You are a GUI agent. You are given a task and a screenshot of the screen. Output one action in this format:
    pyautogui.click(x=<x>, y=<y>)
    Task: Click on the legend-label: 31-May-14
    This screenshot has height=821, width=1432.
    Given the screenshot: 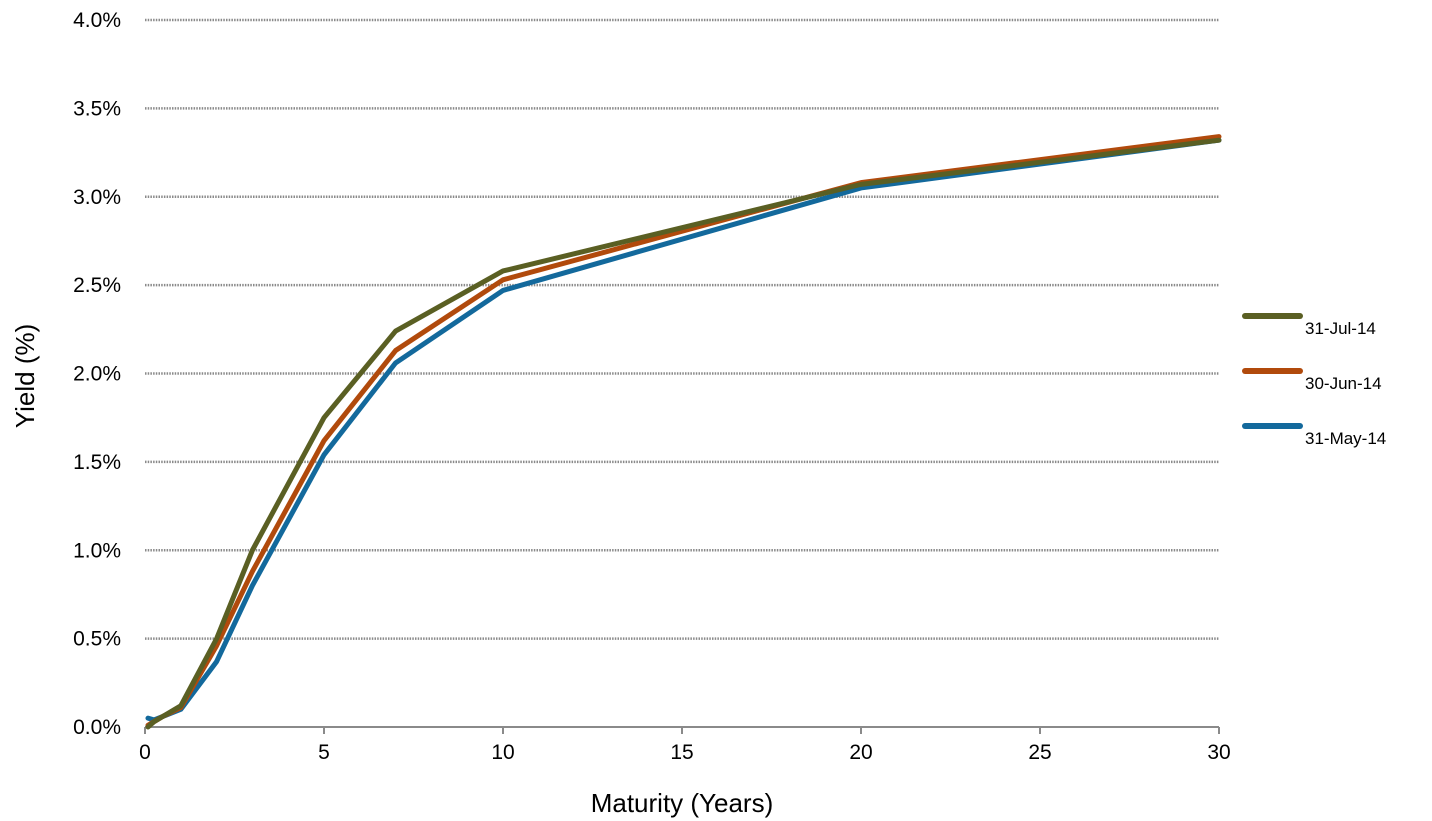 What is the action you would take?
    pyautogui.click(x=1345, y=438)
    